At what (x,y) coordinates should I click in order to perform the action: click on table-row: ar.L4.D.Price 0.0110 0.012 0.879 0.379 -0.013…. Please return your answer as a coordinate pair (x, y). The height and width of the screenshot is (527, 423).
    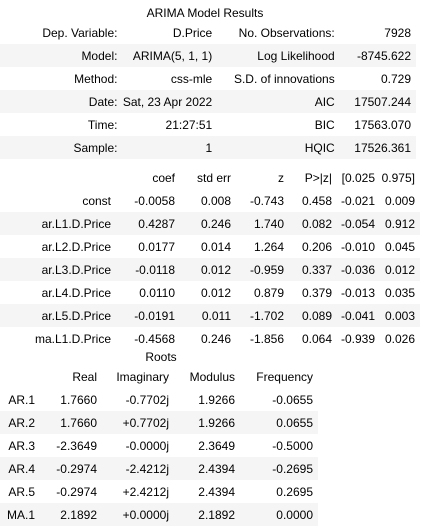
    Looking at the image, I should click on (210, 292).